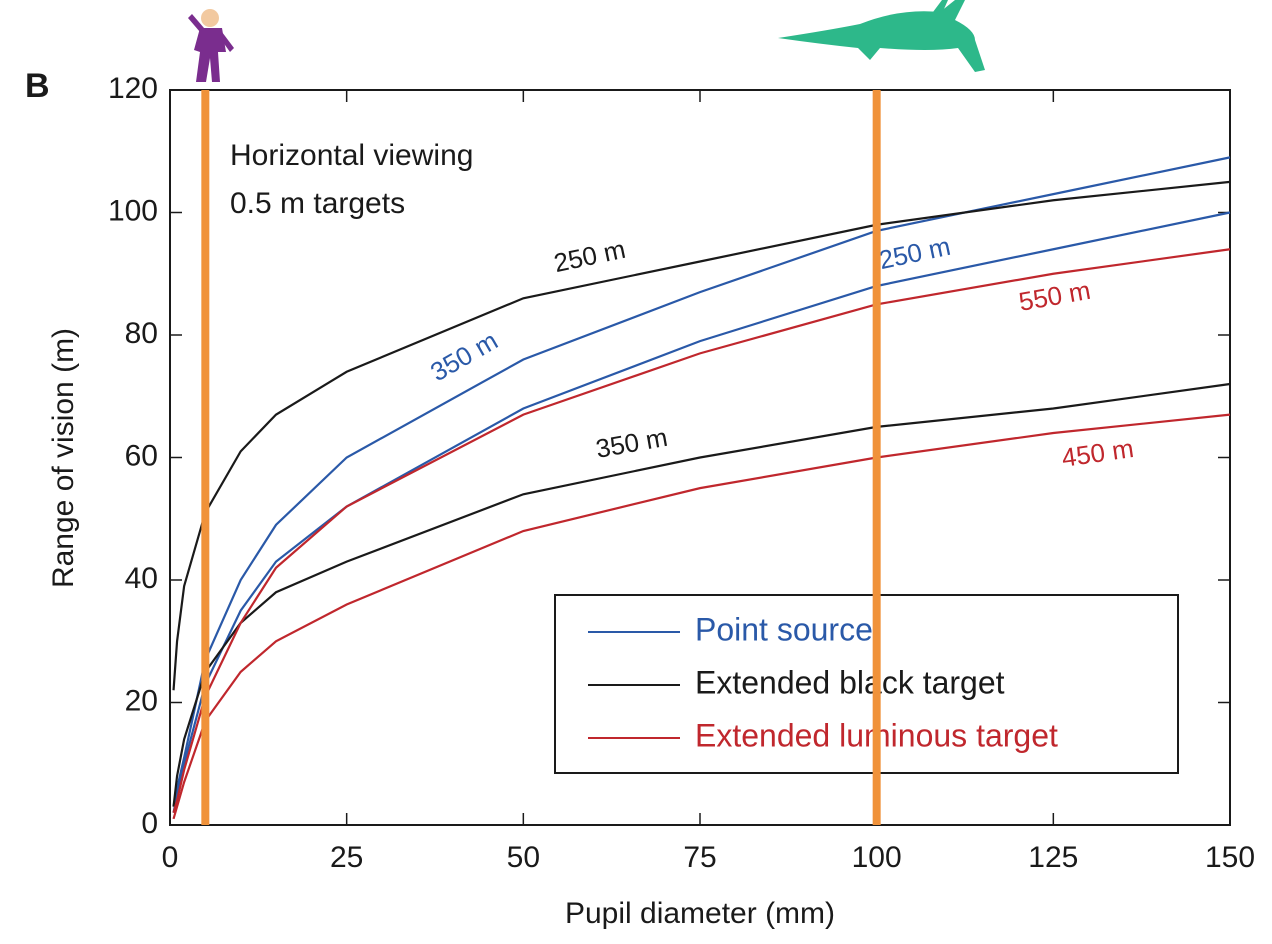  Describe the element at coordinates (881, 36) in the screenshot. I see `ichthyosaur-icon` at that location.